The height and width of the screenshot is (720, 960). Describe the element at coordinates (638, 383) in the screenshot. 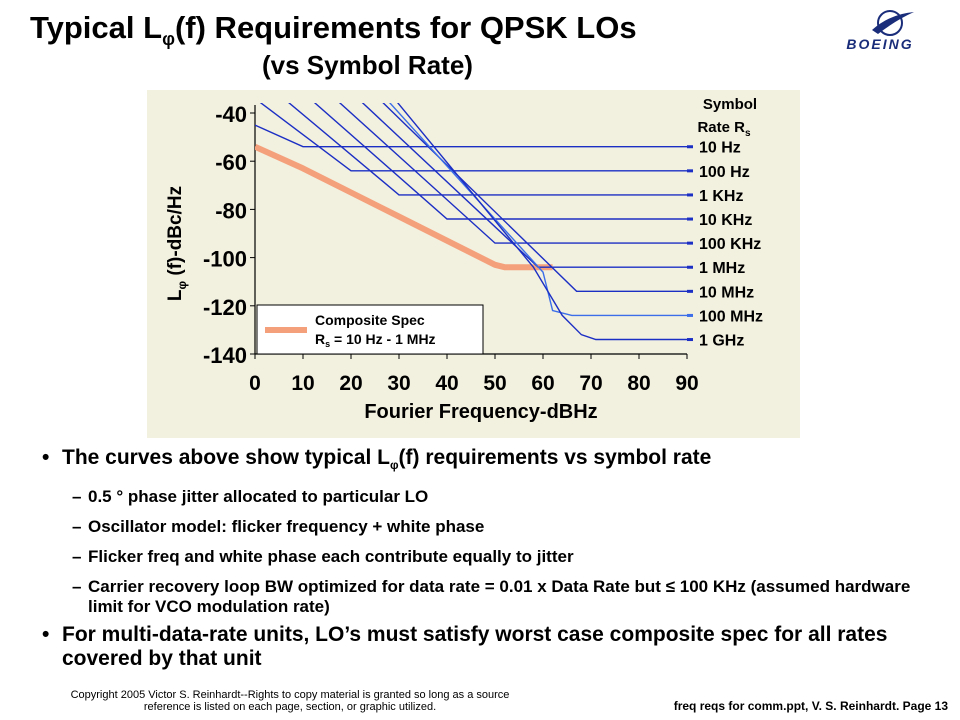

I see `x-tick-label: 80` at that location.